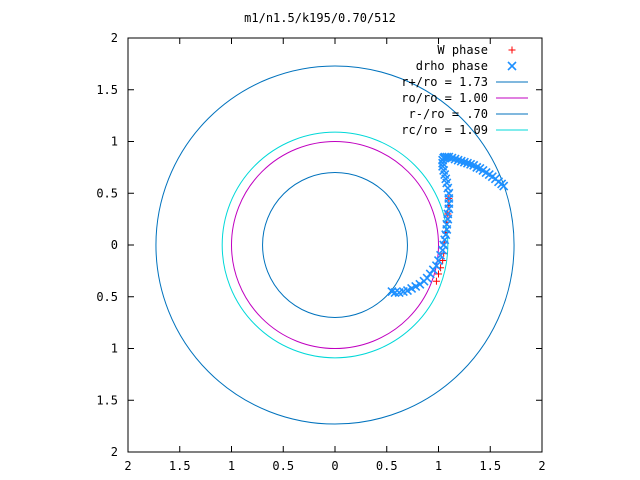  Describe the element at coordinates (114, 245) in the screenshot. I see `y-tick-label: 0` at that location.